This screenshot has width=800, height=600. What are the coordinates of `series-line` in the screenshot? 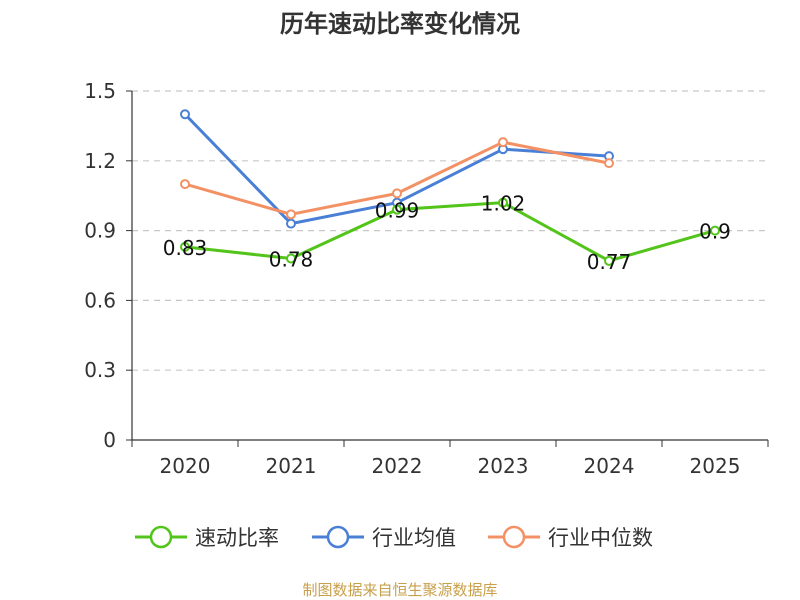 It's located at (450, 232).